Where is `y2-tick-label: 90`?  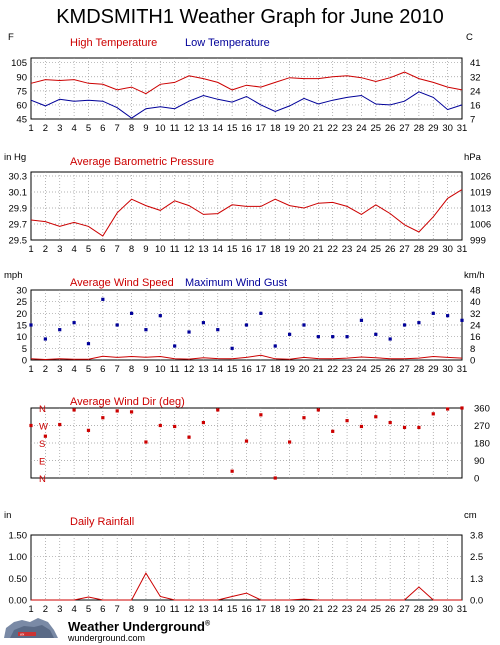
y2-tick-label: 90 is located at coordinates (479, 461).